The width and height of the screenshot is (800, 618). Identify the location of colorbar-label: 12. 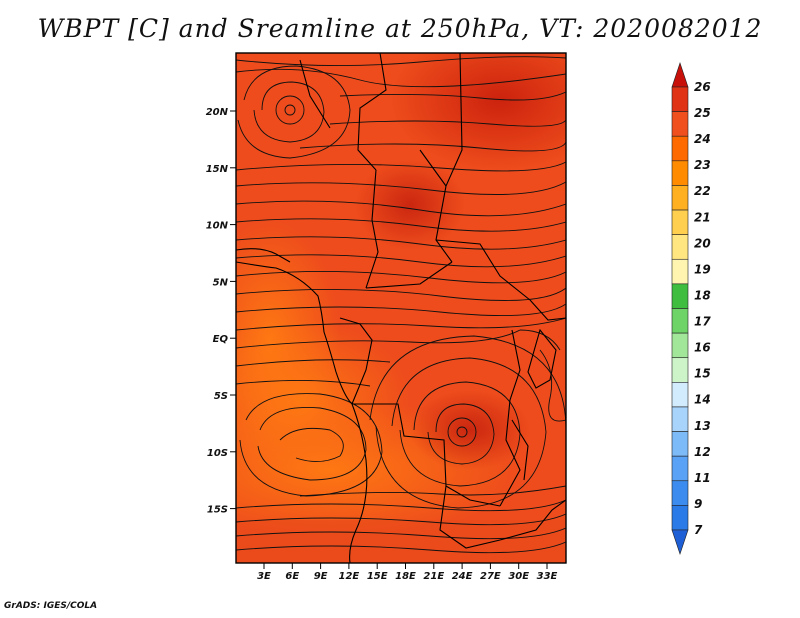
(702, 452).